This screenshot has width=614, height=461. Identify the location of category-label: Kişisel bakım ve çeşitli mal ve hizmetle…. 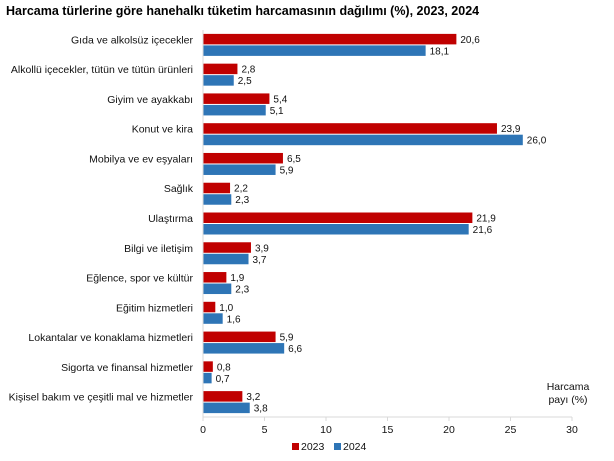
(101, 398).